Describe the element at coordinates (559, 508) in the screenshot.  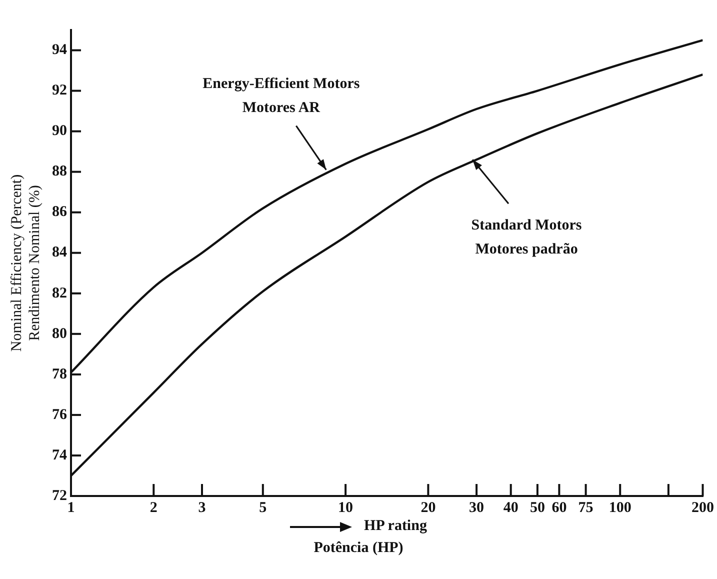
I see `x-tick-label: 60` at that location.